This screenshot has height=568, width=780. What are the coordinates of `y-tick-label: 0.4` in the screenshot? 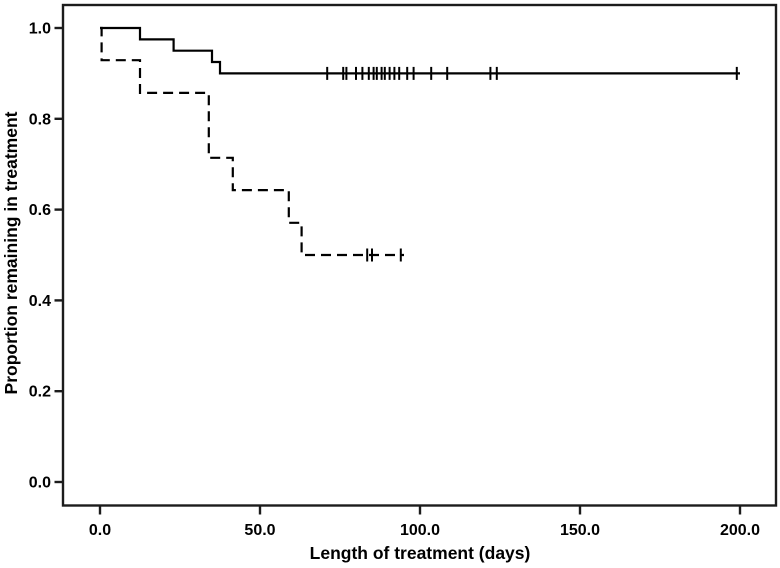 It's located at (40, 301).